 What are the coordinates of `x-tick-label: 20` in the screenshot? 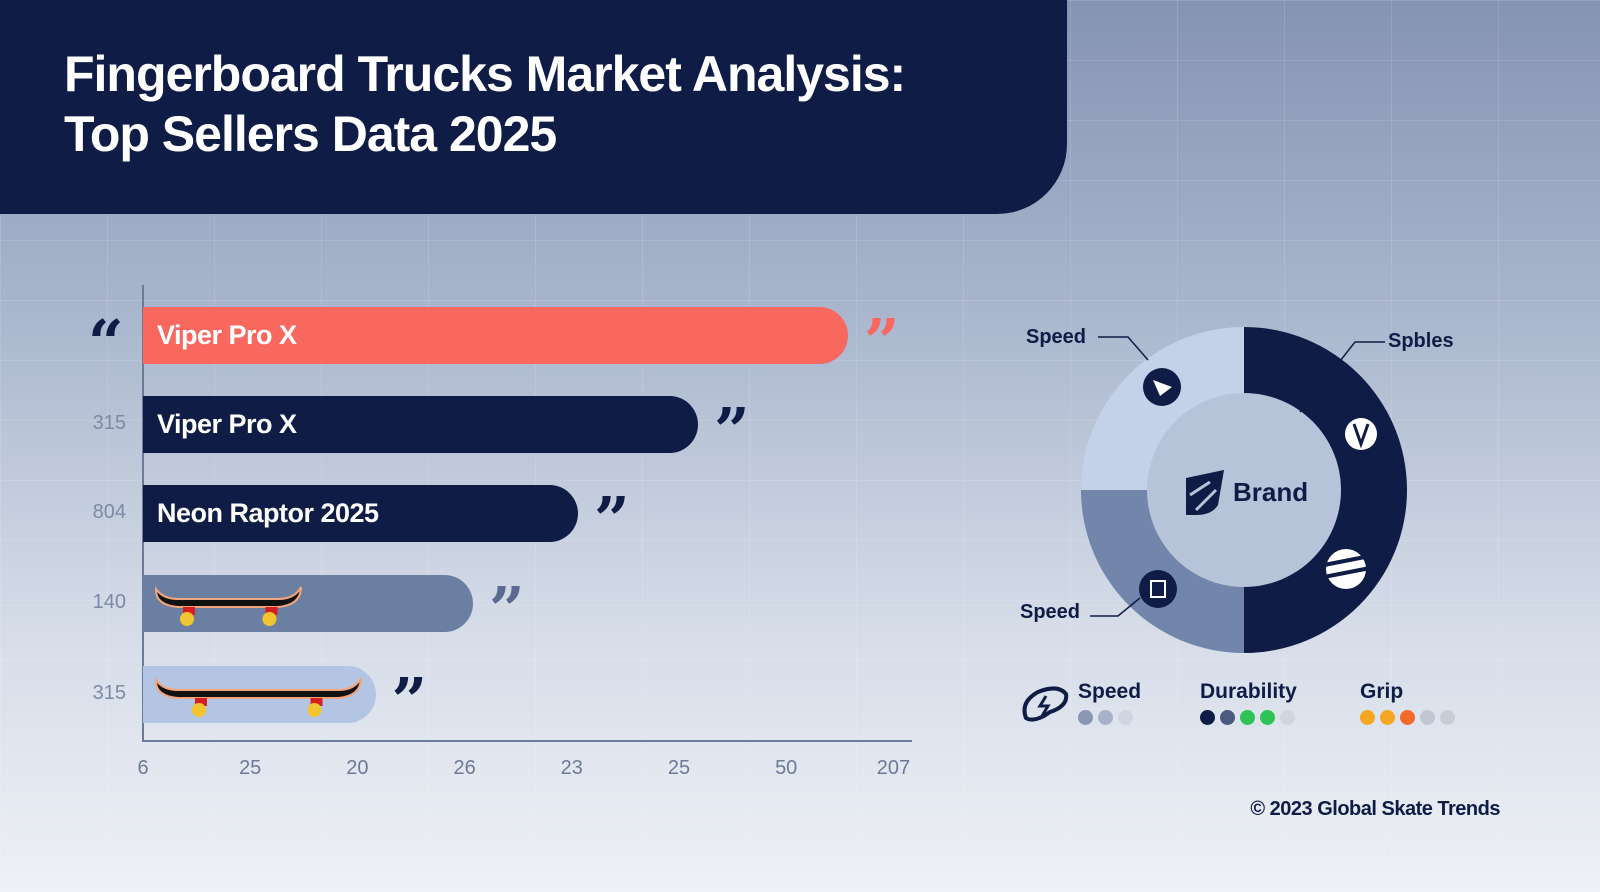 It's located at (357, 768).